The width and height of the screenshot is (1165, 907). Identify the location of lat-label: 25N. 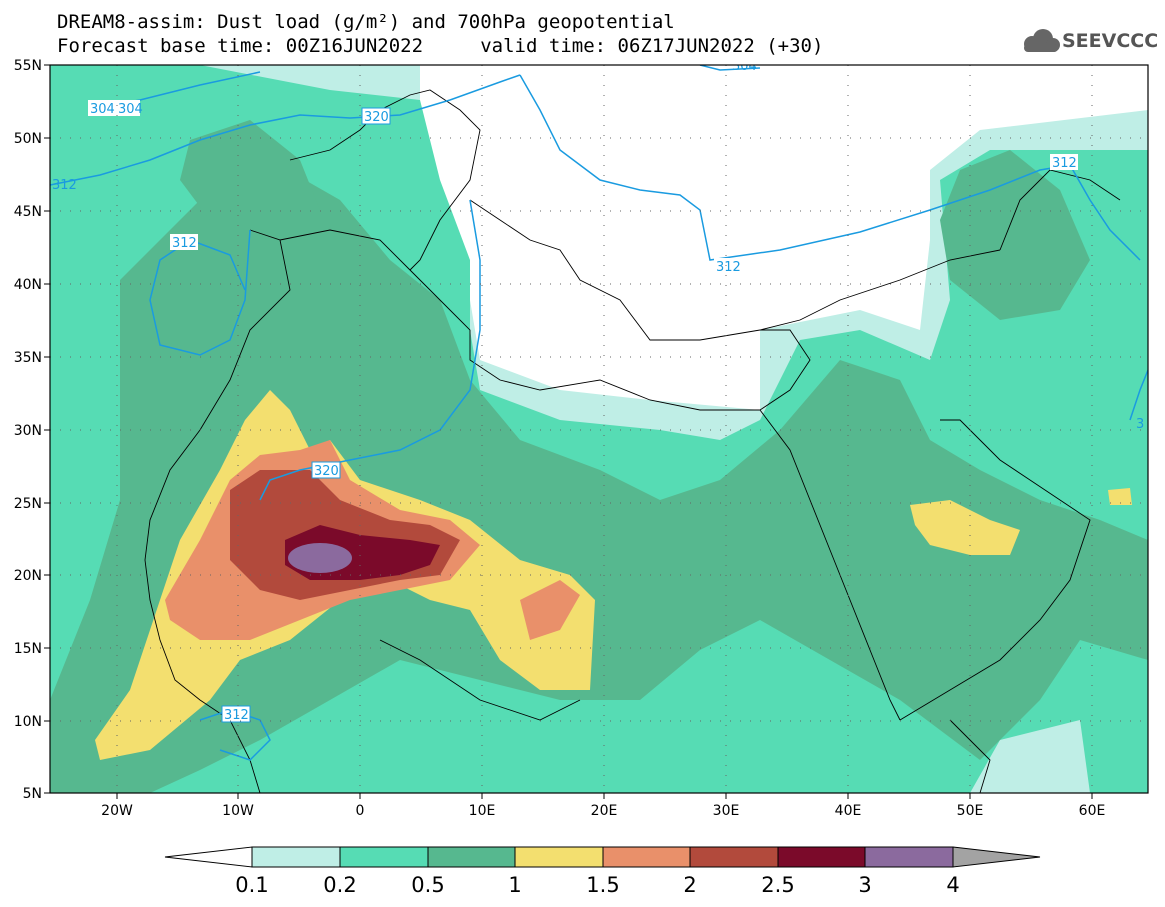
(28, 504).